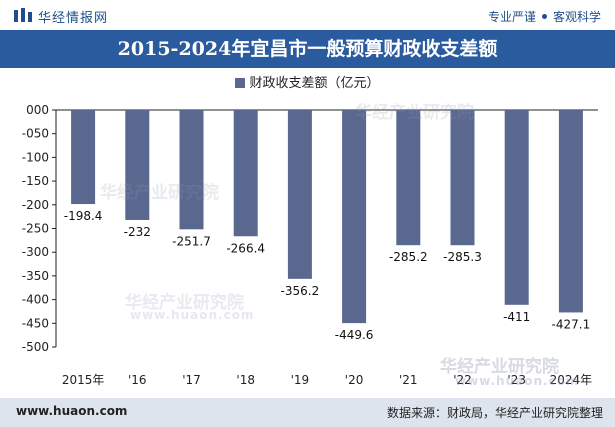  I want to click on data-label: -427.1, so click(571, 324).